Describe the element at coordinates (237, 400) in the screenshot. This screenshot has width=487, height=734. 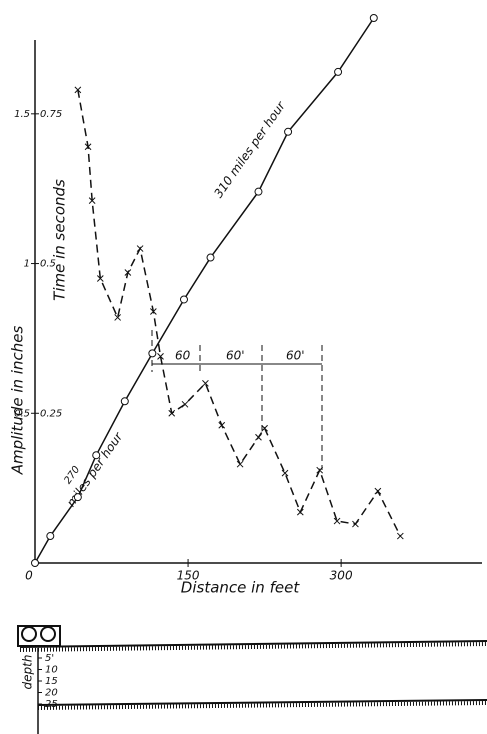
I see `dimension-lines` at that location.